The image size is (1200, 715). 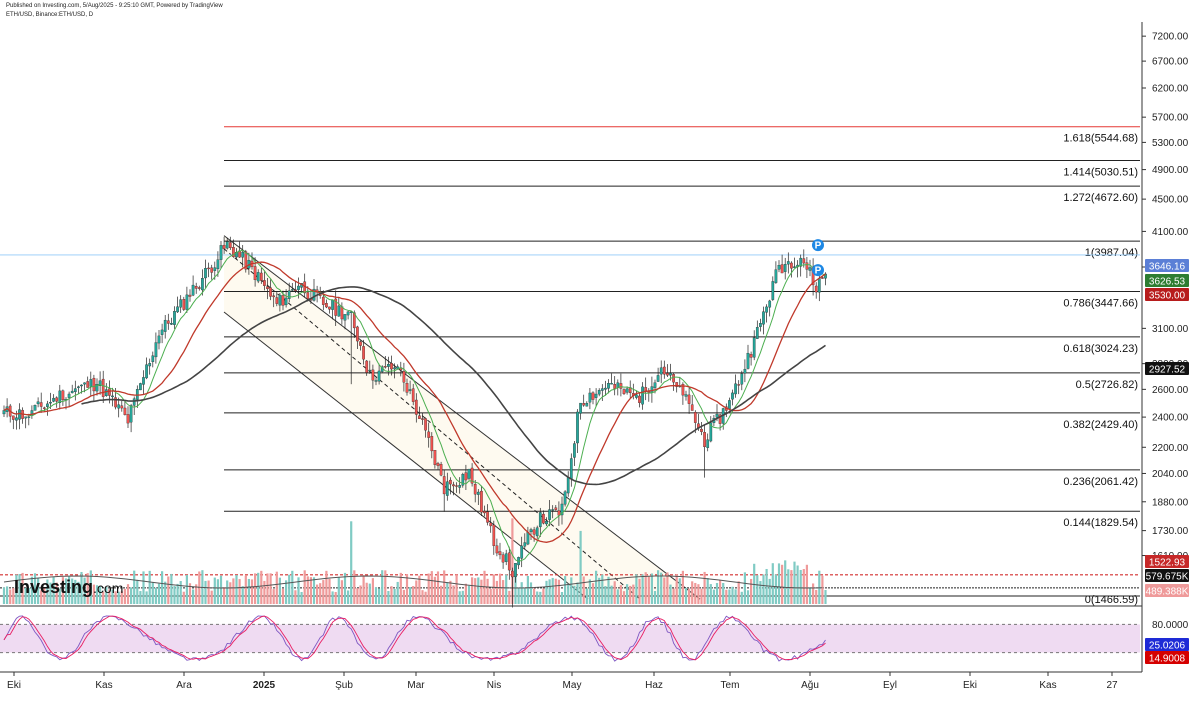 I want to click on price-tag-box, so click(x=1167, y=280).